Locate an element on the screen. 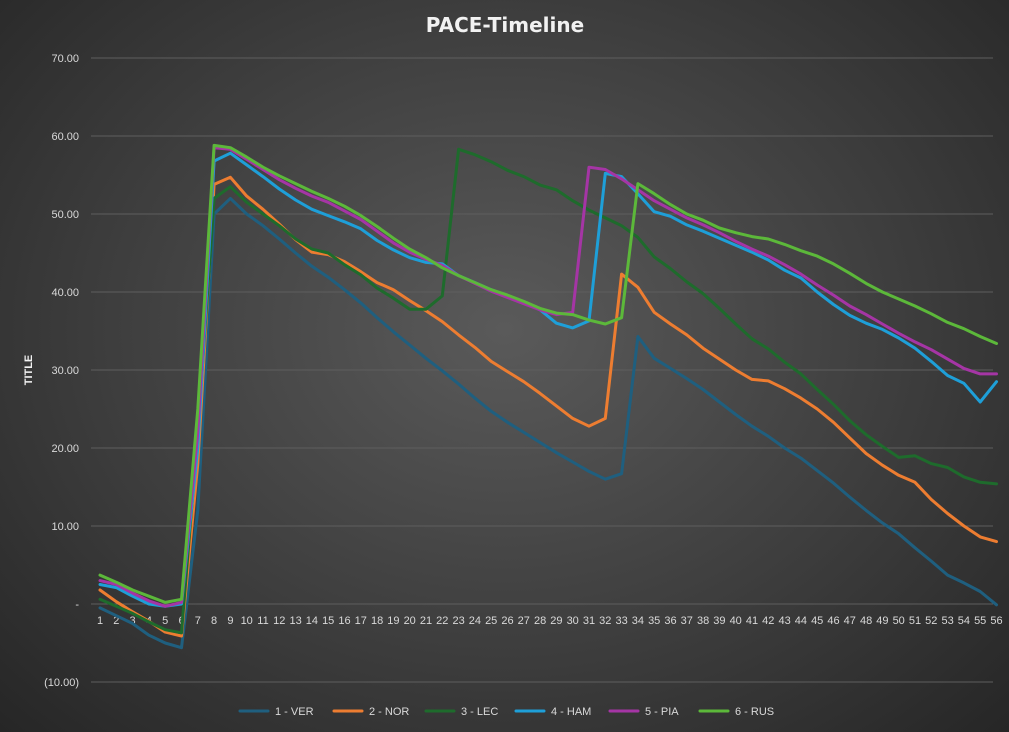 The height and width of the screenshot is (732, 1009). x-tick-label: 40 is located at coordinates (736, 621).